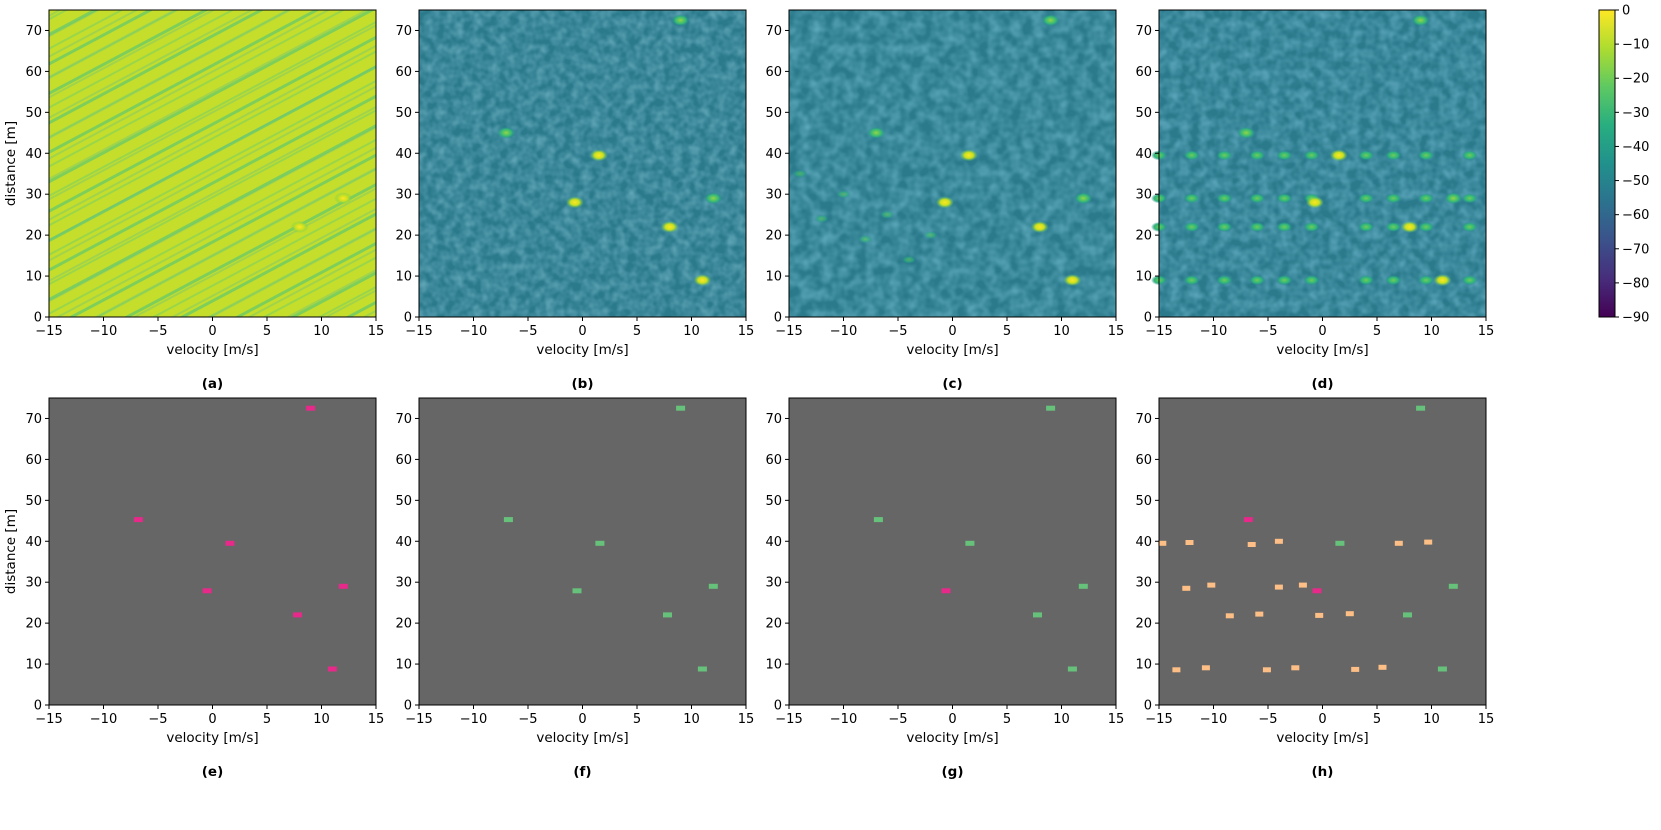 The height and width of the screenshot is (830, 1661). Describe the element at coordinates (1635, 45) in the screenshot. I see `colorbar-tick-label: −10` at that location.